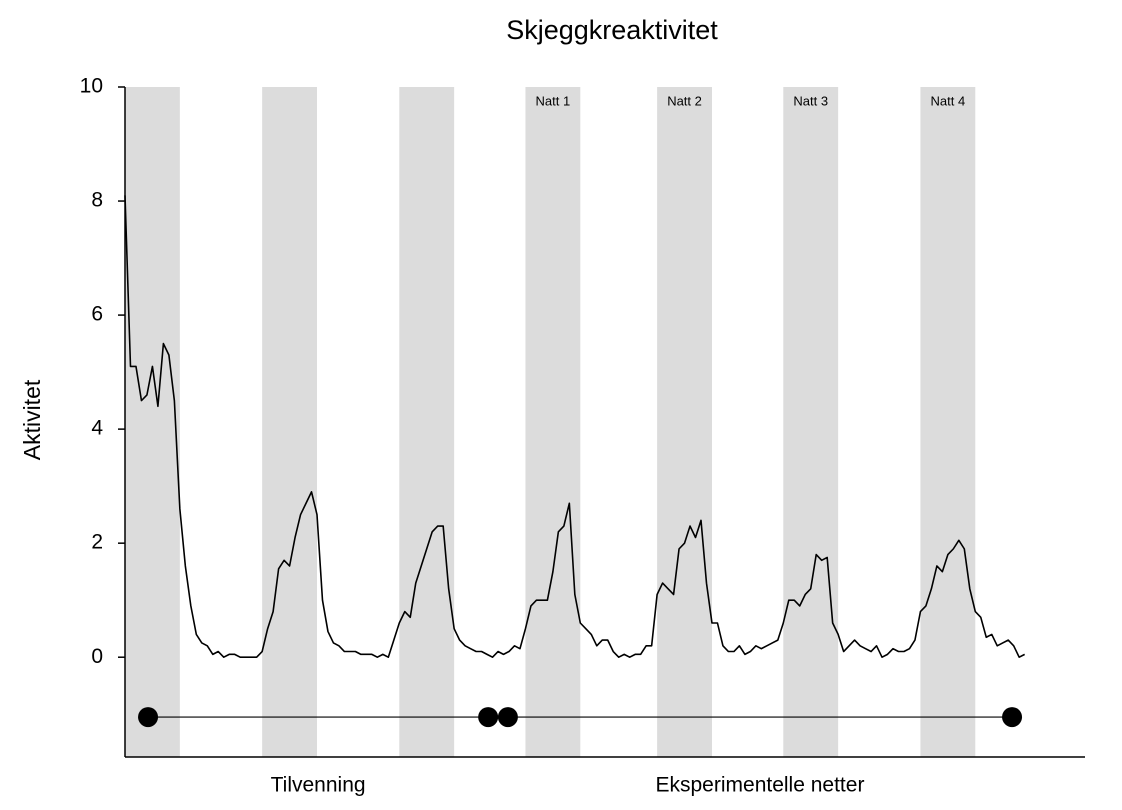 The image size is (1122, 810). What do you see at coordinates (97, 314) in the screenshot?
I see `y-tick-label: 6` at bounding box center [97, 314].